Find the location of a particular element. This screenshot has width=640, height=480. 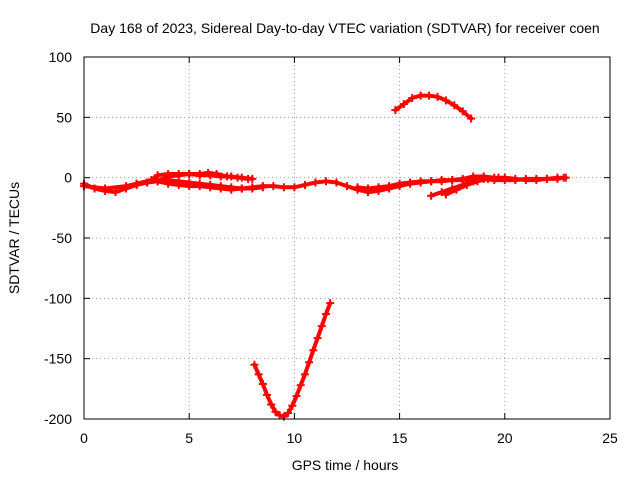

y-tick-label: 100 is located at coordinates (61, 57).